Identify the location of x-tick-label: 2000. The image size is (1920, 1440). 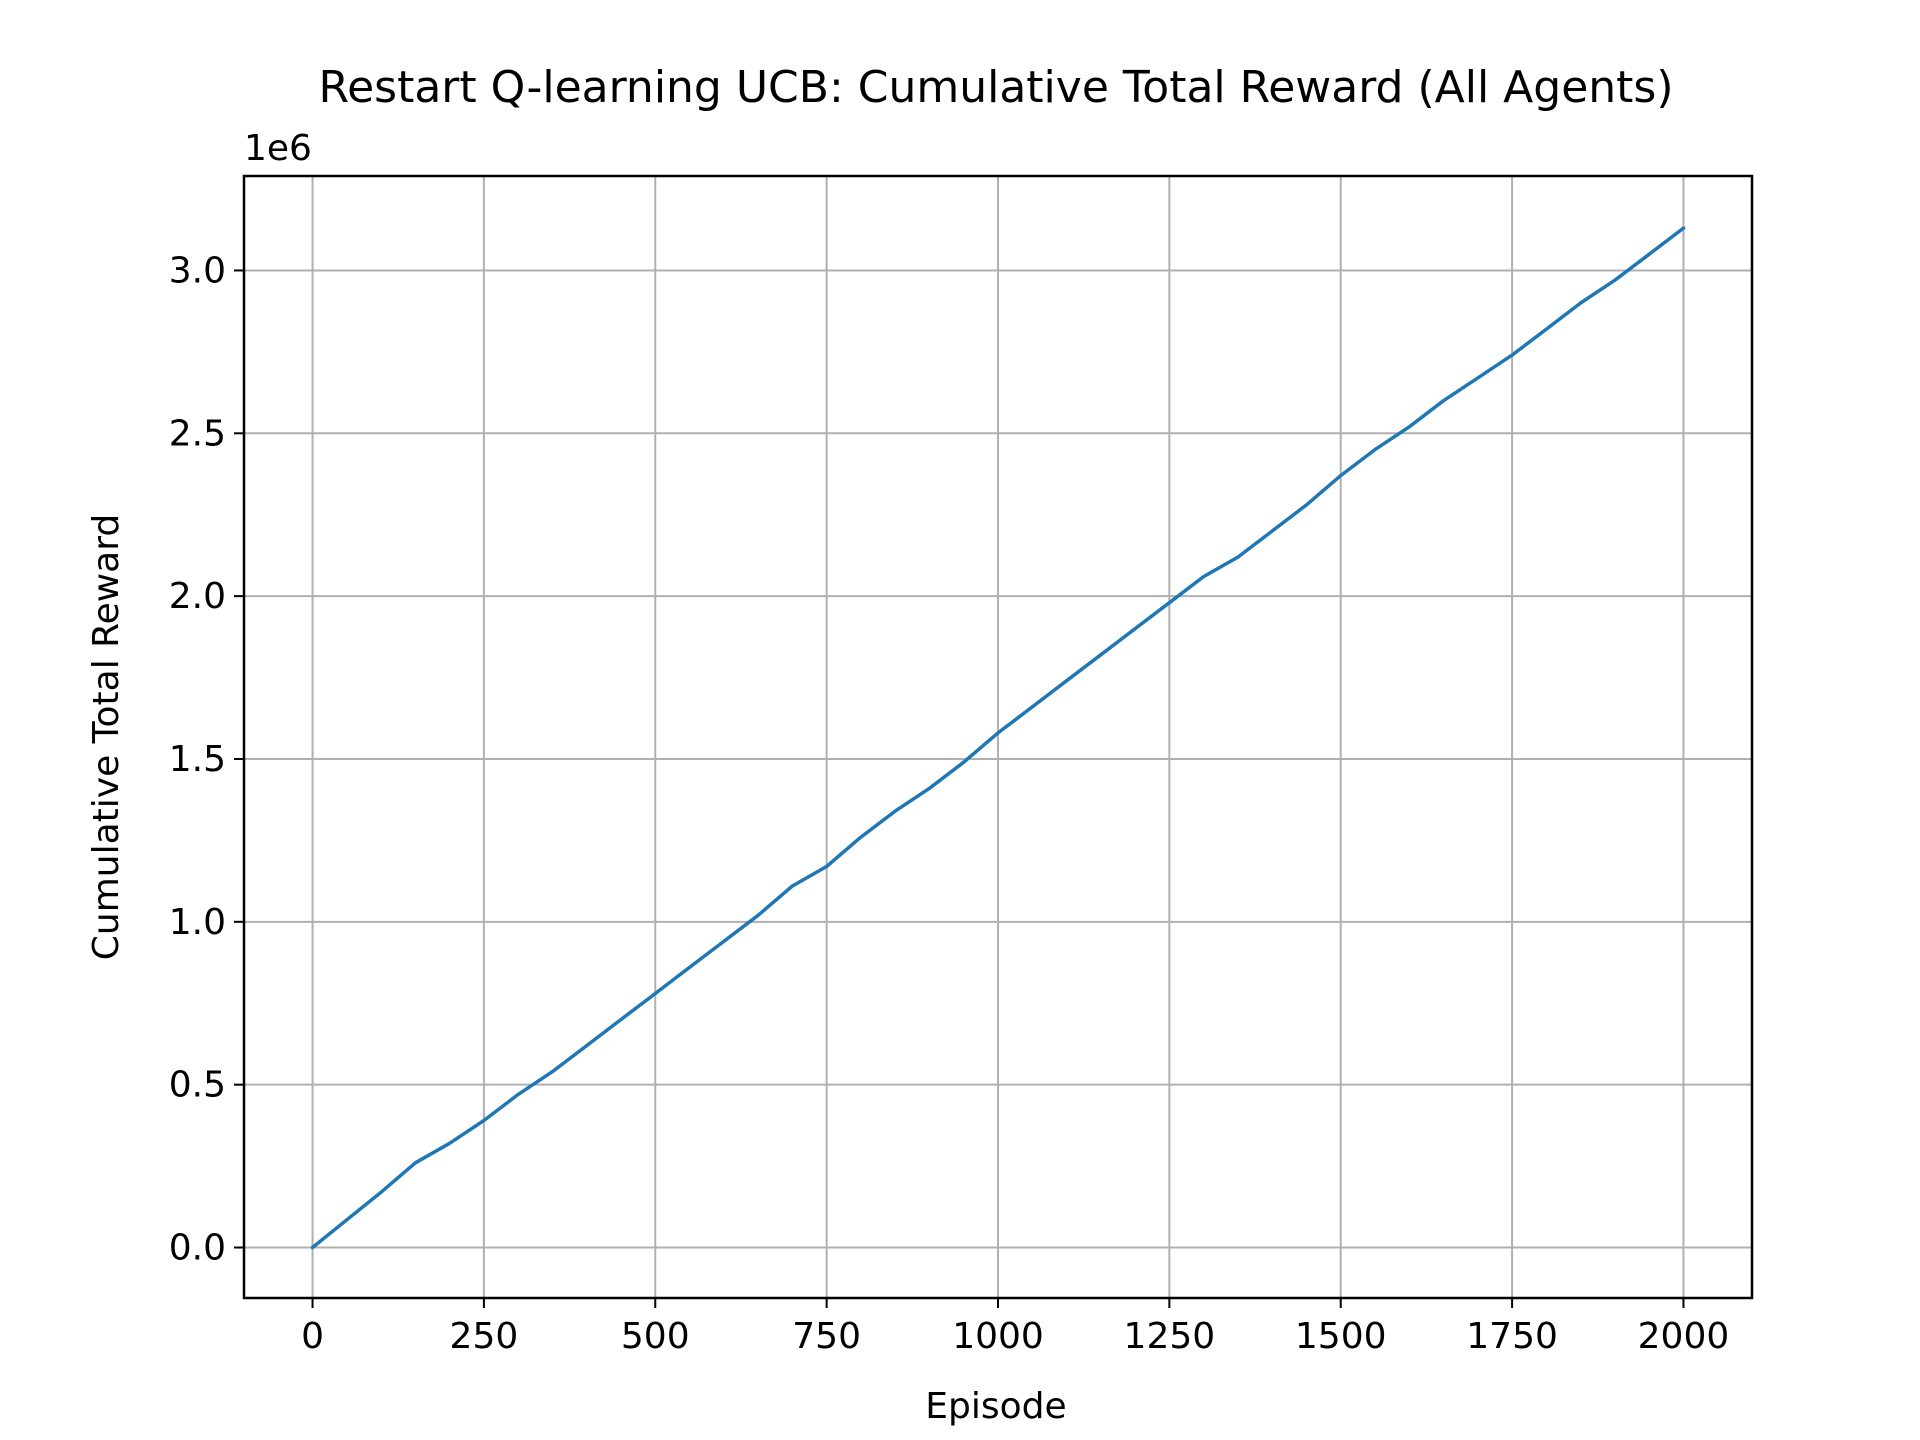
(1684, 1336).